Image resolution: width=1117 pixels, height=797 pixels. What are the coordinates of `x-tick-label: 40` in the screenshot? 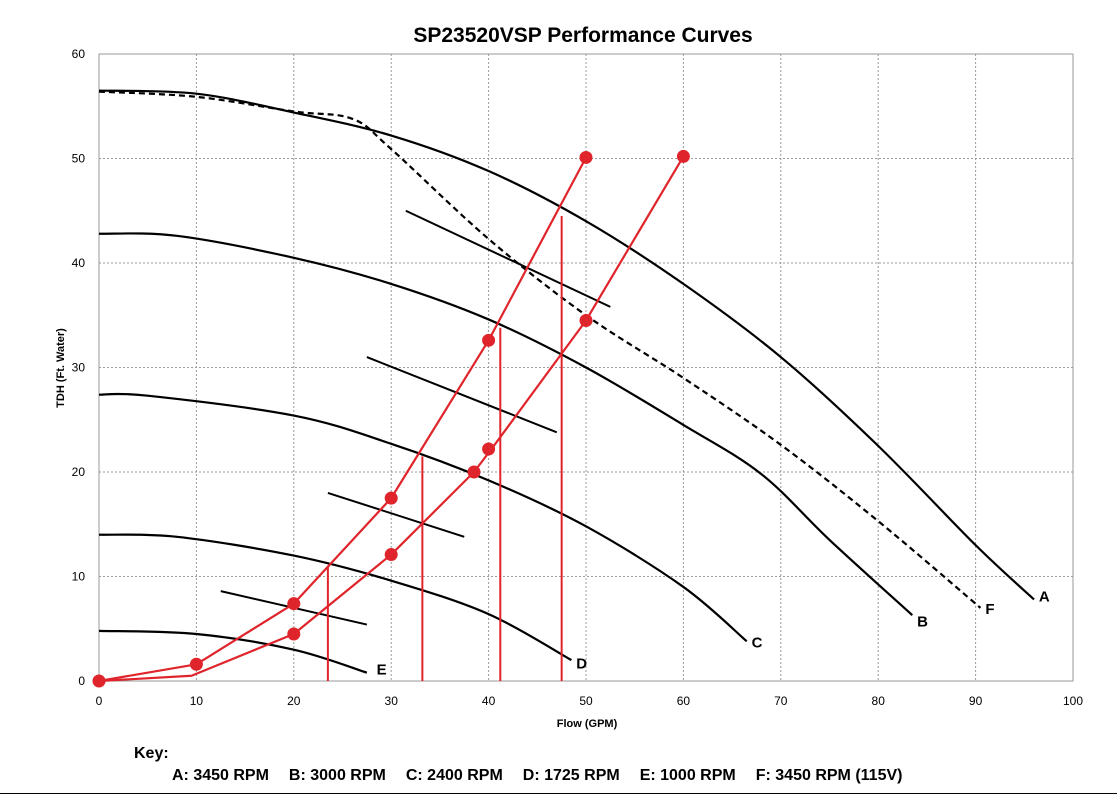 It's located at (489, 701).